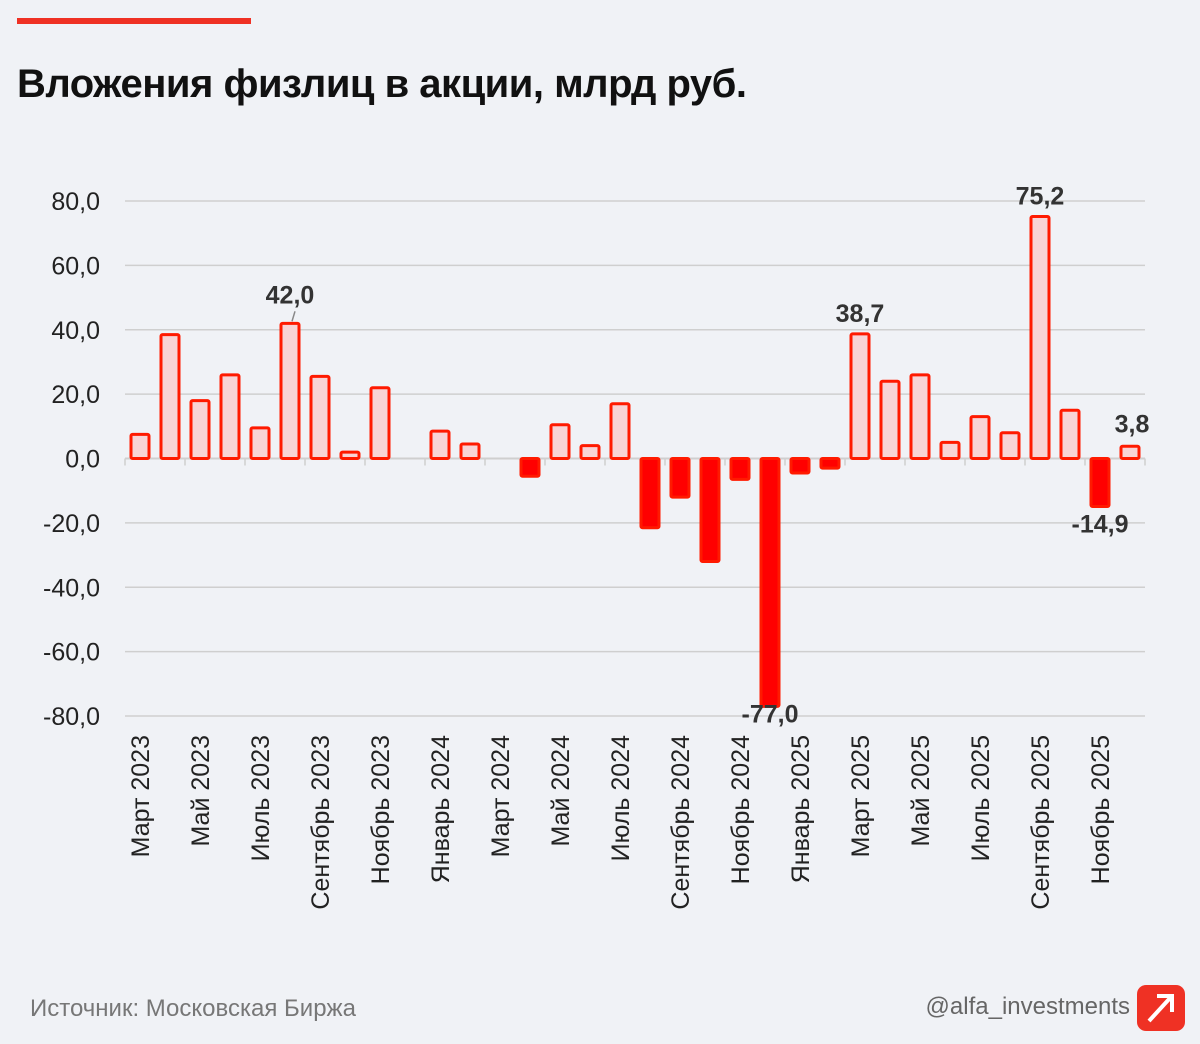 The width and height of the screenshot is (1200, 1044). Describe the element at coordinates (1100, 524) in the screenshot. I see `data-label: -14,9` at that location.